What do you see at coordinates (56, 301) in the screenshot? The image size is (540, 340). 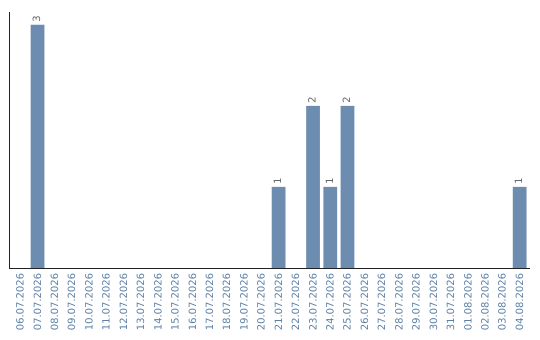 I see `x-tick-label: 08.07.2026` at bounding box center [56, 301].